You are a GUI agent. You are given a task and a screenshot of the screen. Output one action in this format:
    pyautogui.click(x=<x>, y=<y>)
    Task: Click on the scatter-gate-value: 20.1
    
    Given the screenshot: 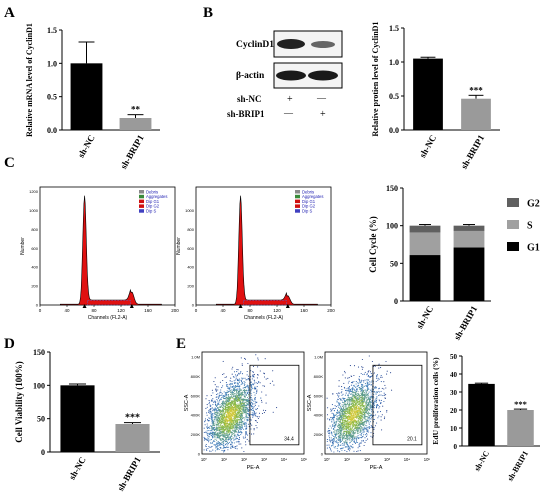 What is the action you would take?
    pyautogui.click(x=412, y=440)
    